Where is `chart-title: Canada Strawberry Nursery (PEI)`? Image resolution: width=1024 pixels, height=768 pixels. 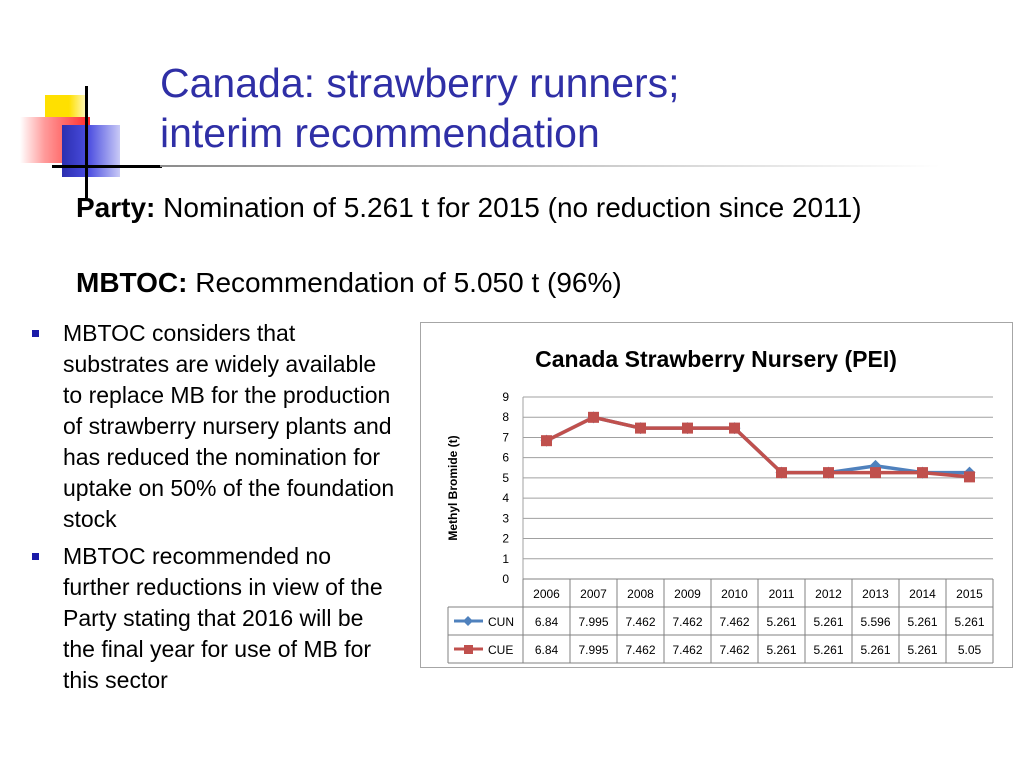 chart-title: Canada Strawberry Nursery (PEI) is located at coordinates (716, 359).